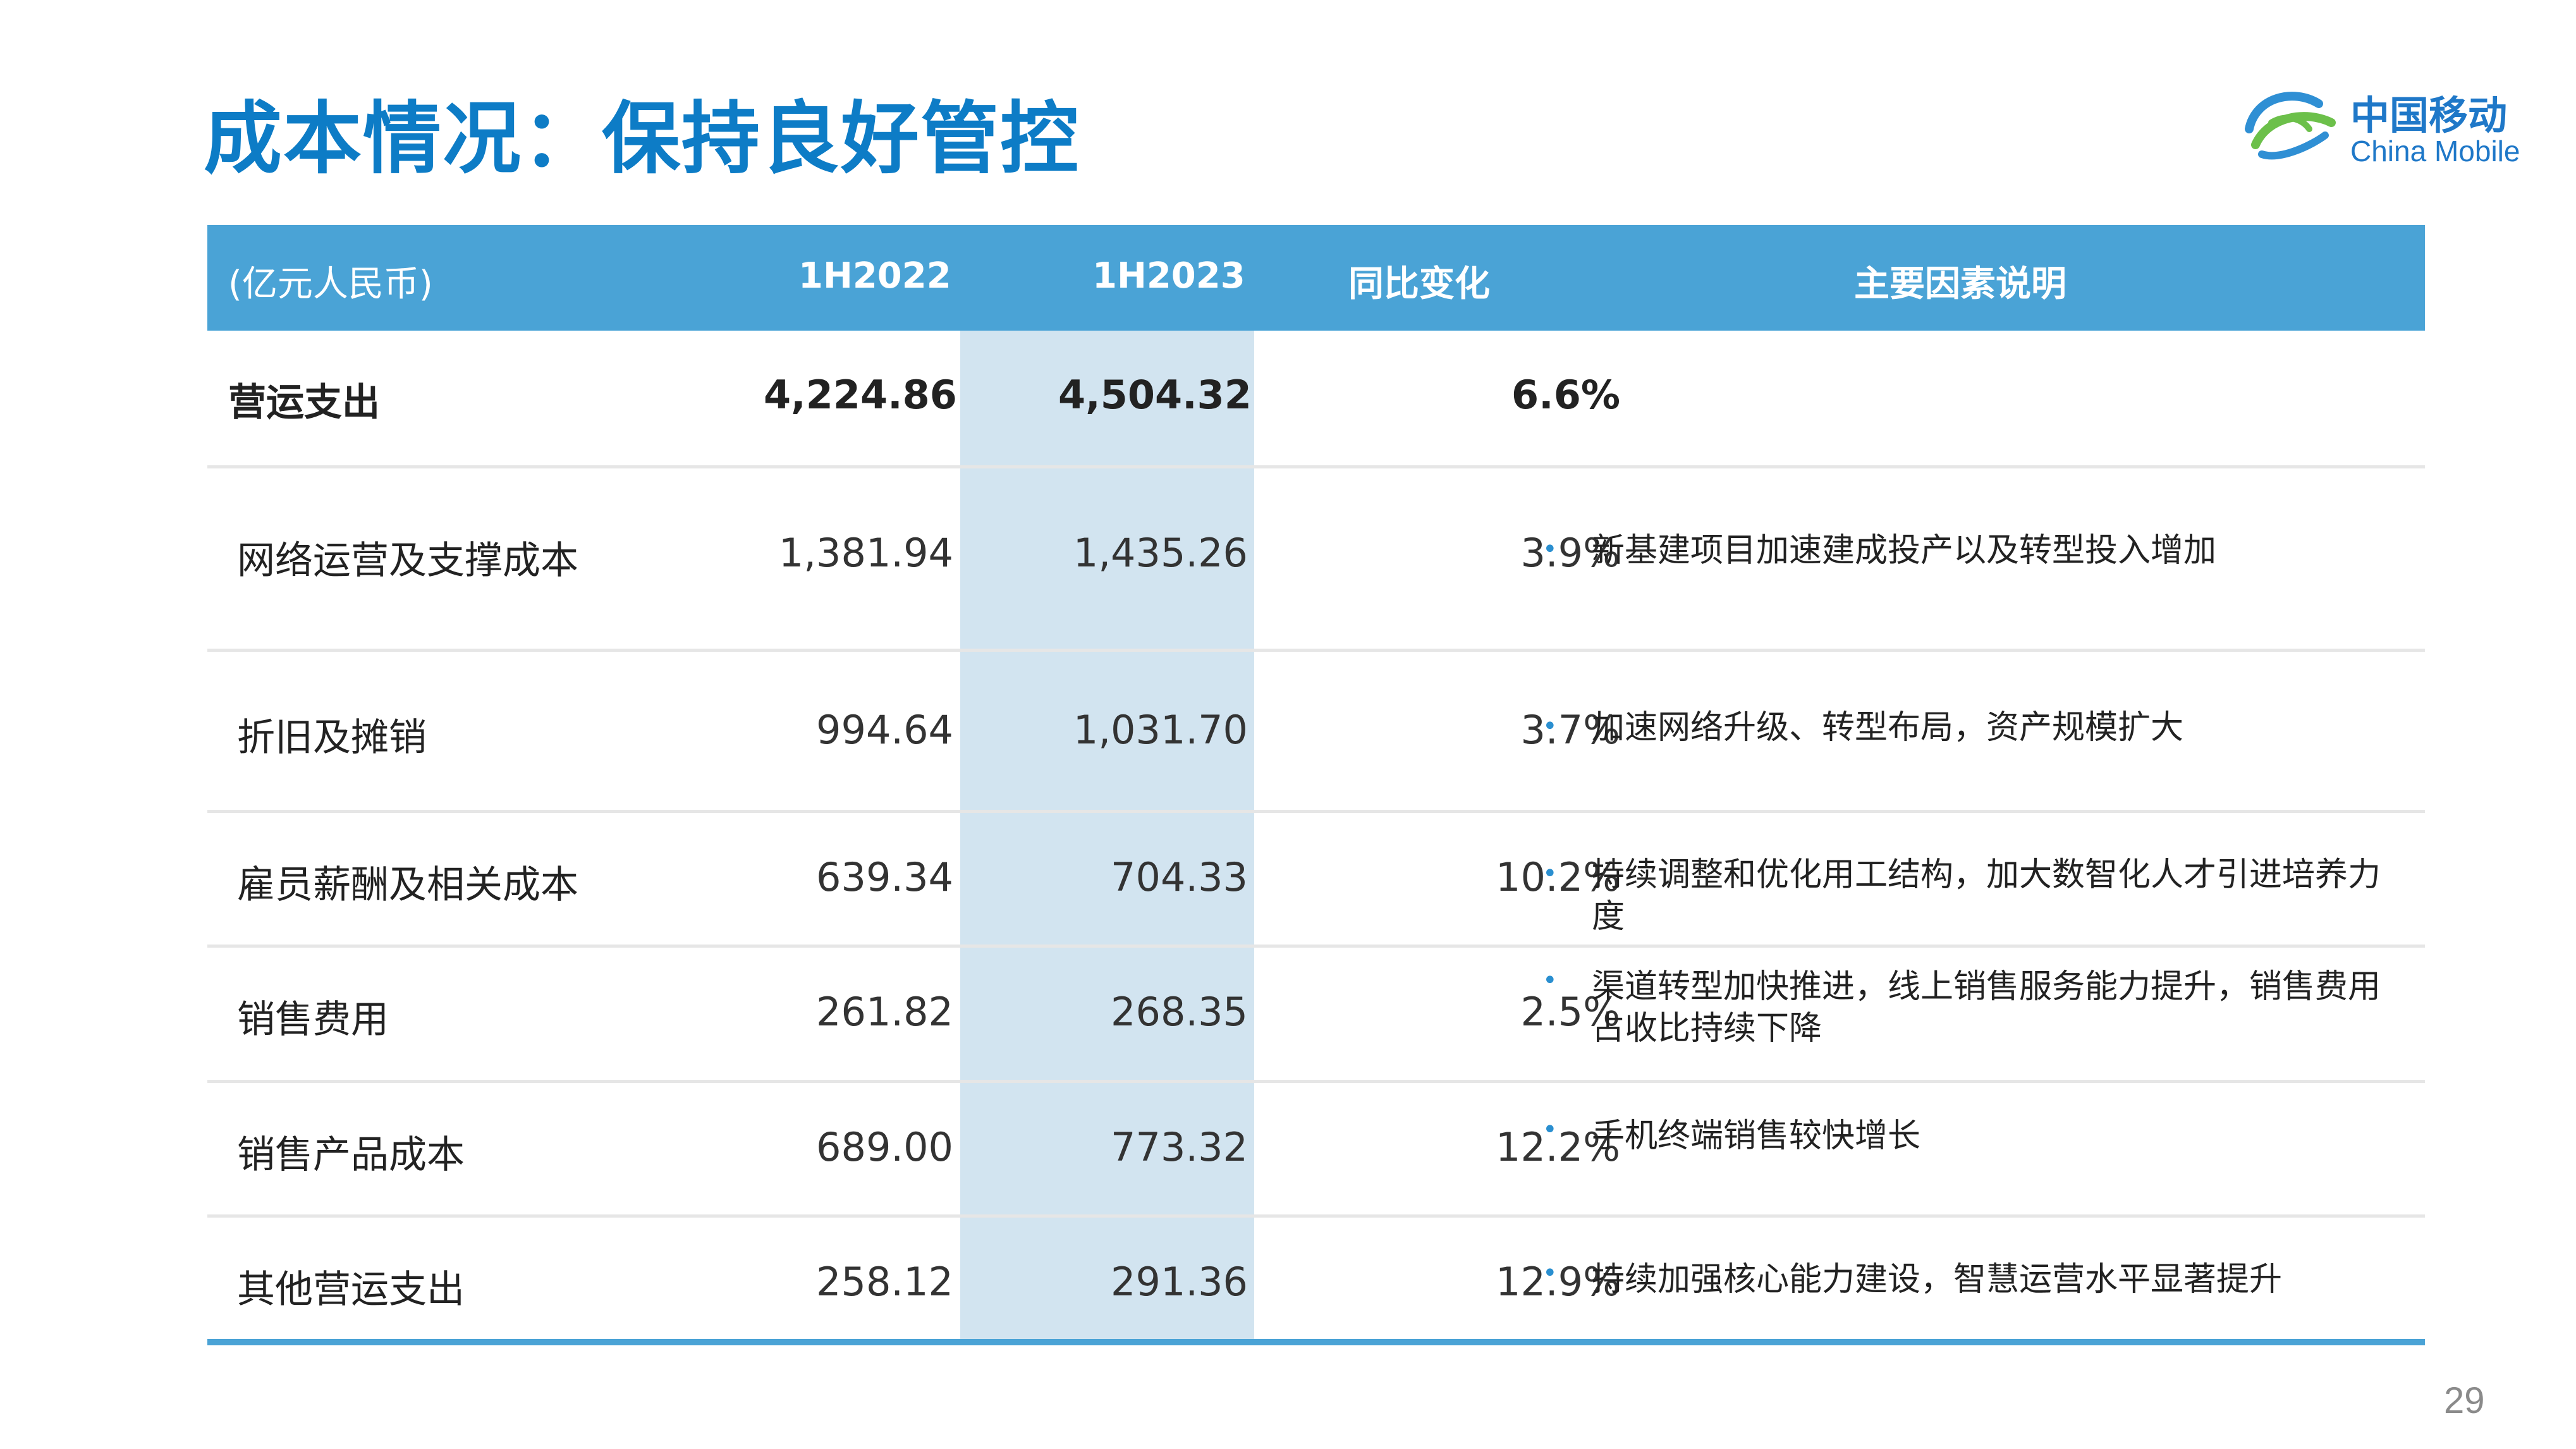 The height and width of the screenshot is (1449, 2576). What do you see at coordinates (642, 139) in the screenshot?
I see `page-title: 成本情况：保持良好管控` at bounding box center [642, 139].